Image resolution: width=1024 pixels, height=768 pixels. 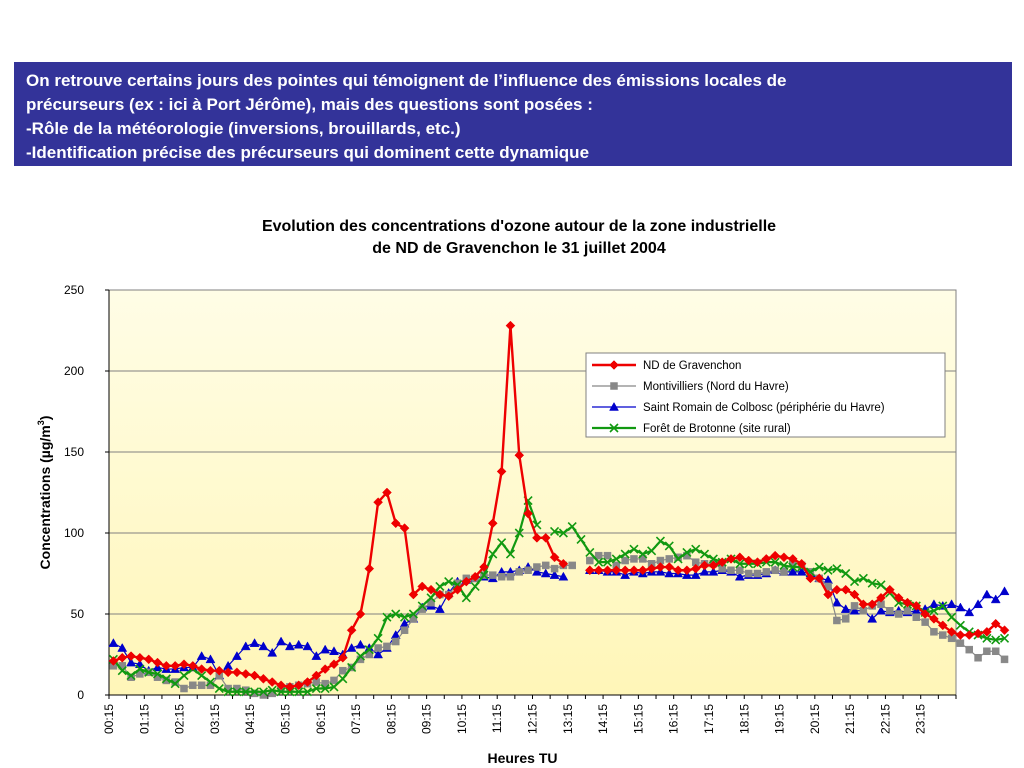 I want to click on legend-label: ND de Gravenchon, so click(x=692, y=366).